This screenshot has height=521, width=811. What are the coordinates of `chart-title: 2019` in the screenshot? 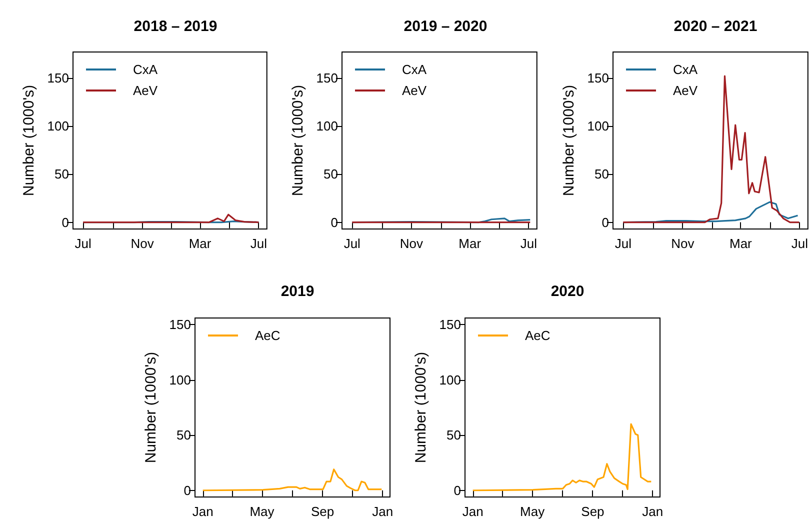 It's located at (297, 291).